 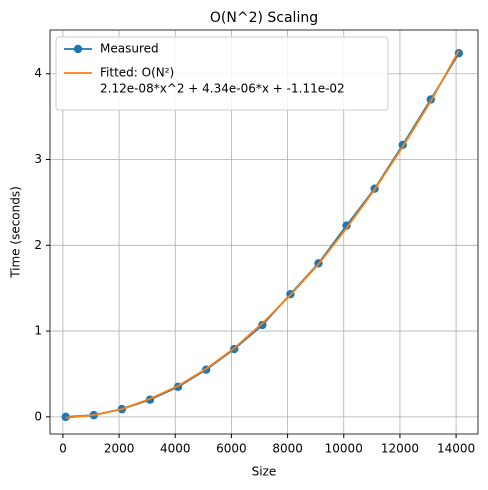 I want to click on x-tick-label: 2000, so click(x=119, y=449).